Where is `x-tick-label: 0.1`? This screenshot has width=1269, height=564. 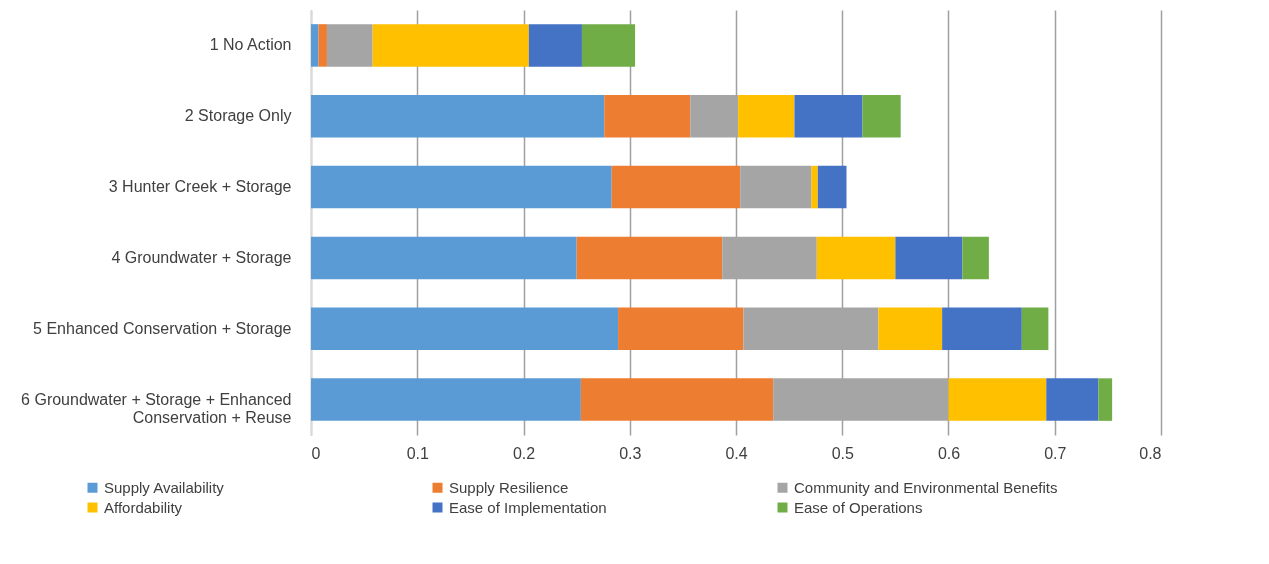 x-tick-label: 0.1 is located at coordinates (417, 453).